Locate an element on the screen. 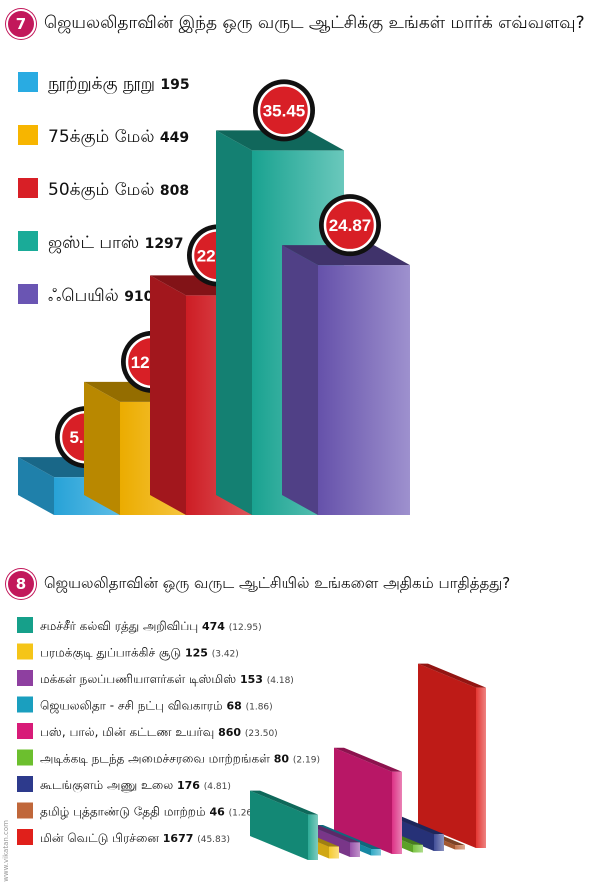  legend-count: 153 is located at coordinates (253, 679).